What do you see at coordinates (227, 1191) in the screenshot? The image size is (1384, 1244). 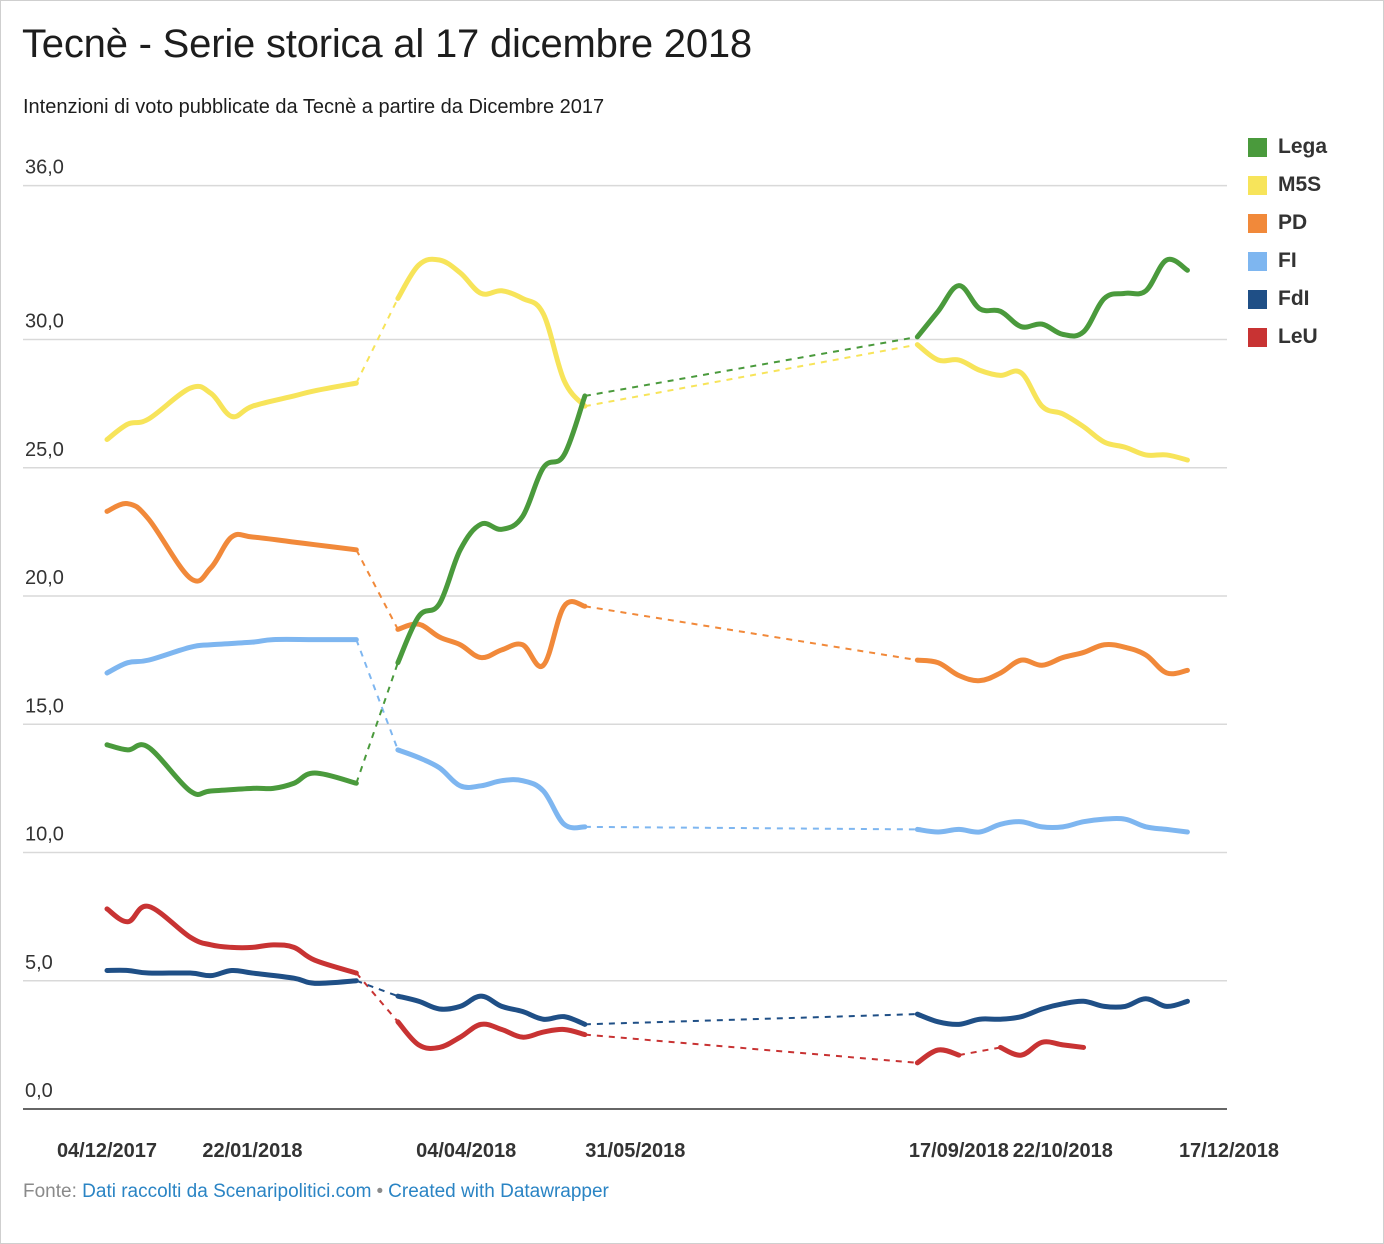 I see `source-link: Dati raccolti da Scenaripolitici.com` at bounding box center [227, 1191].